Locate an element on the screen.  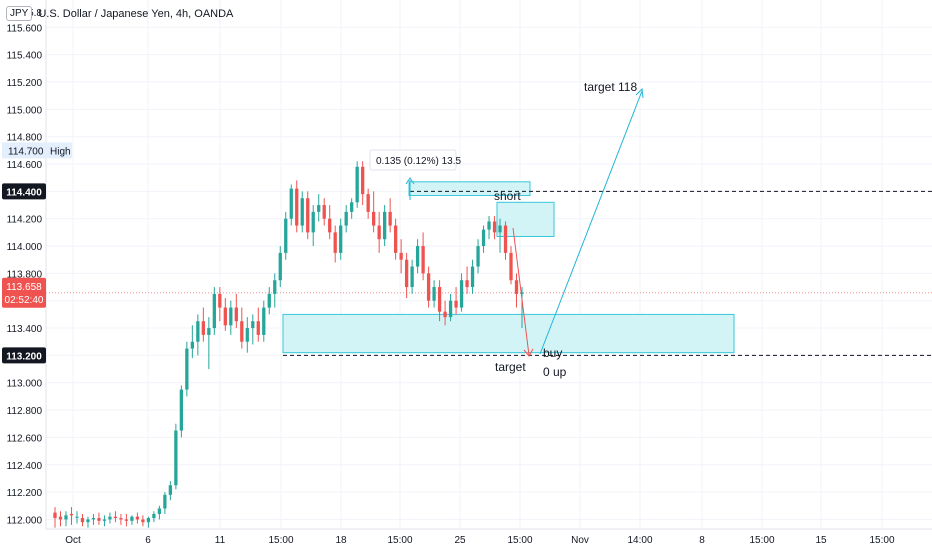
current-price-tag-bg is located at coordinates (24, 292).